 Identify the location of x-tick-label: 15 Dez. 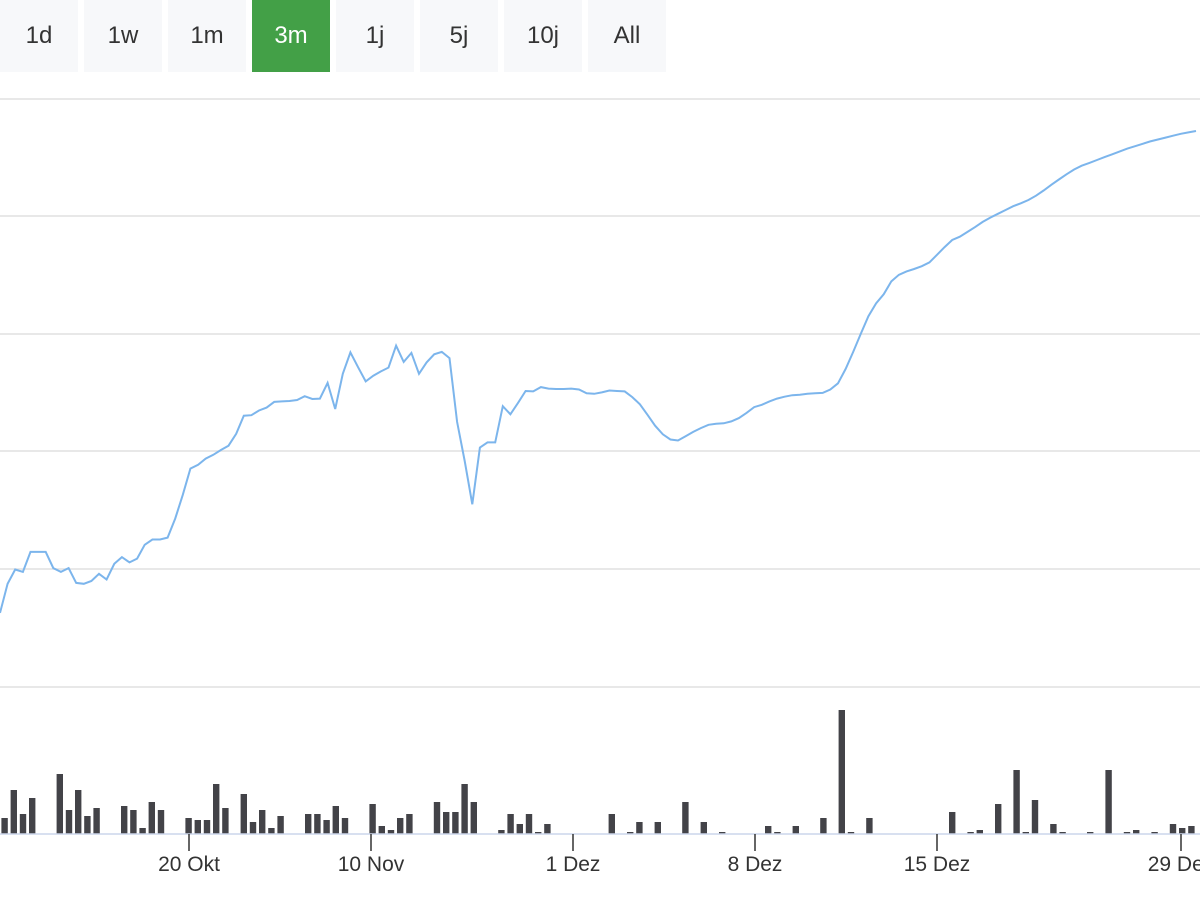
(937, 864).